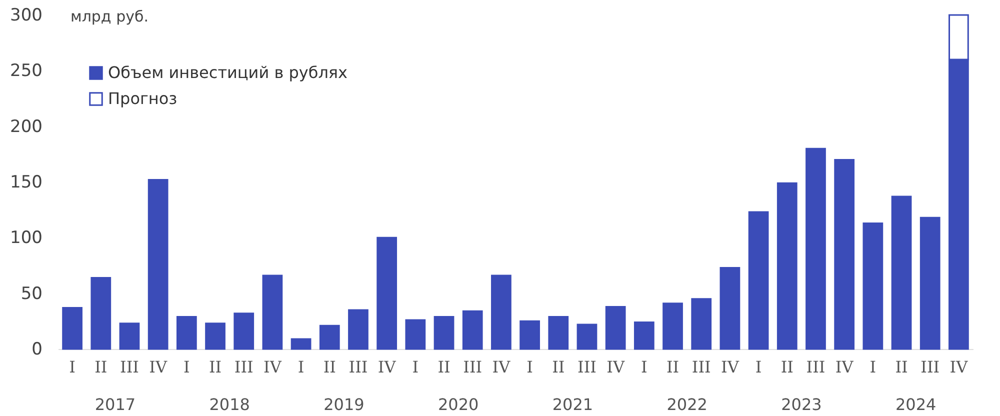 This screenshot has width=1000, height=416. Describe the element at coordinates (26, 71) in the screenshot. I see `y-tick-label: 250` at that location.